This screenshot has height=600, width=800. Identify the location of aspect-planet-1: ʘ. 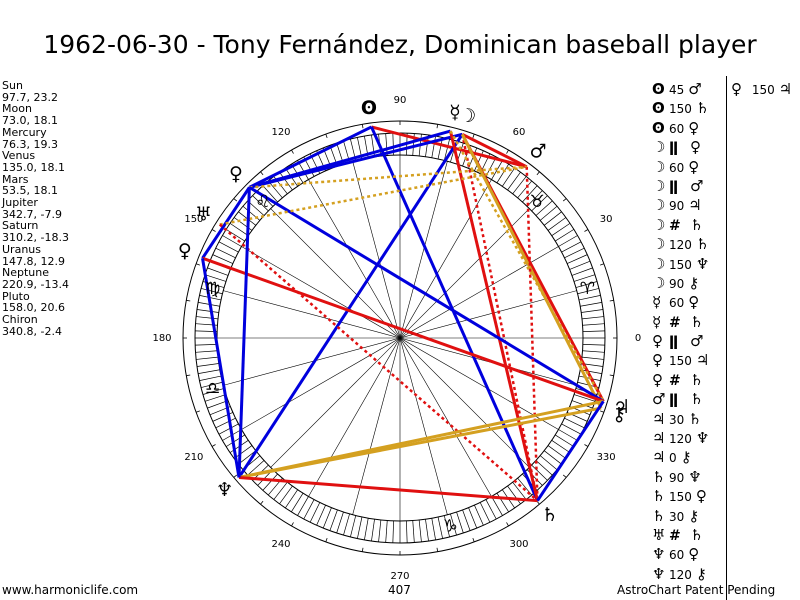
(658, 89).